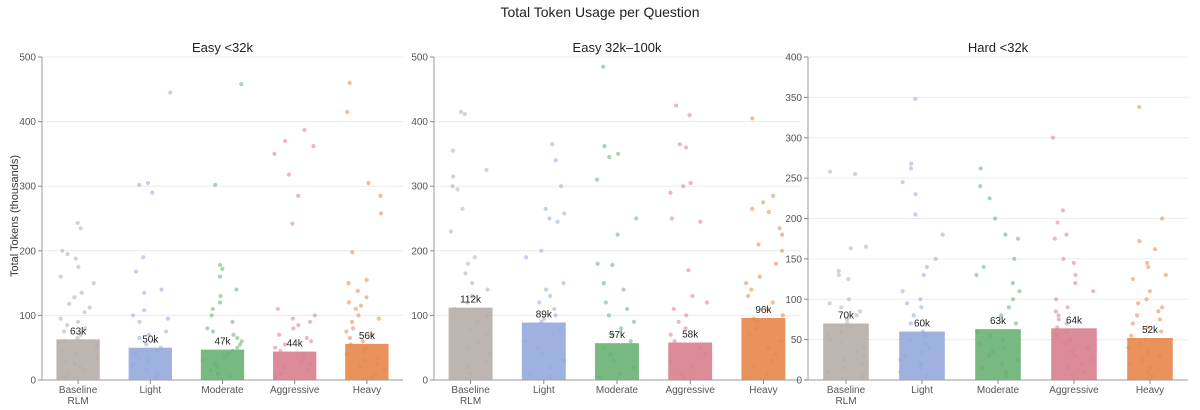  What do you see at coordinates (617, 47) in the screenshot?
I see `panel-title: Easy 32k–100k` at bounding box center [617, 47].